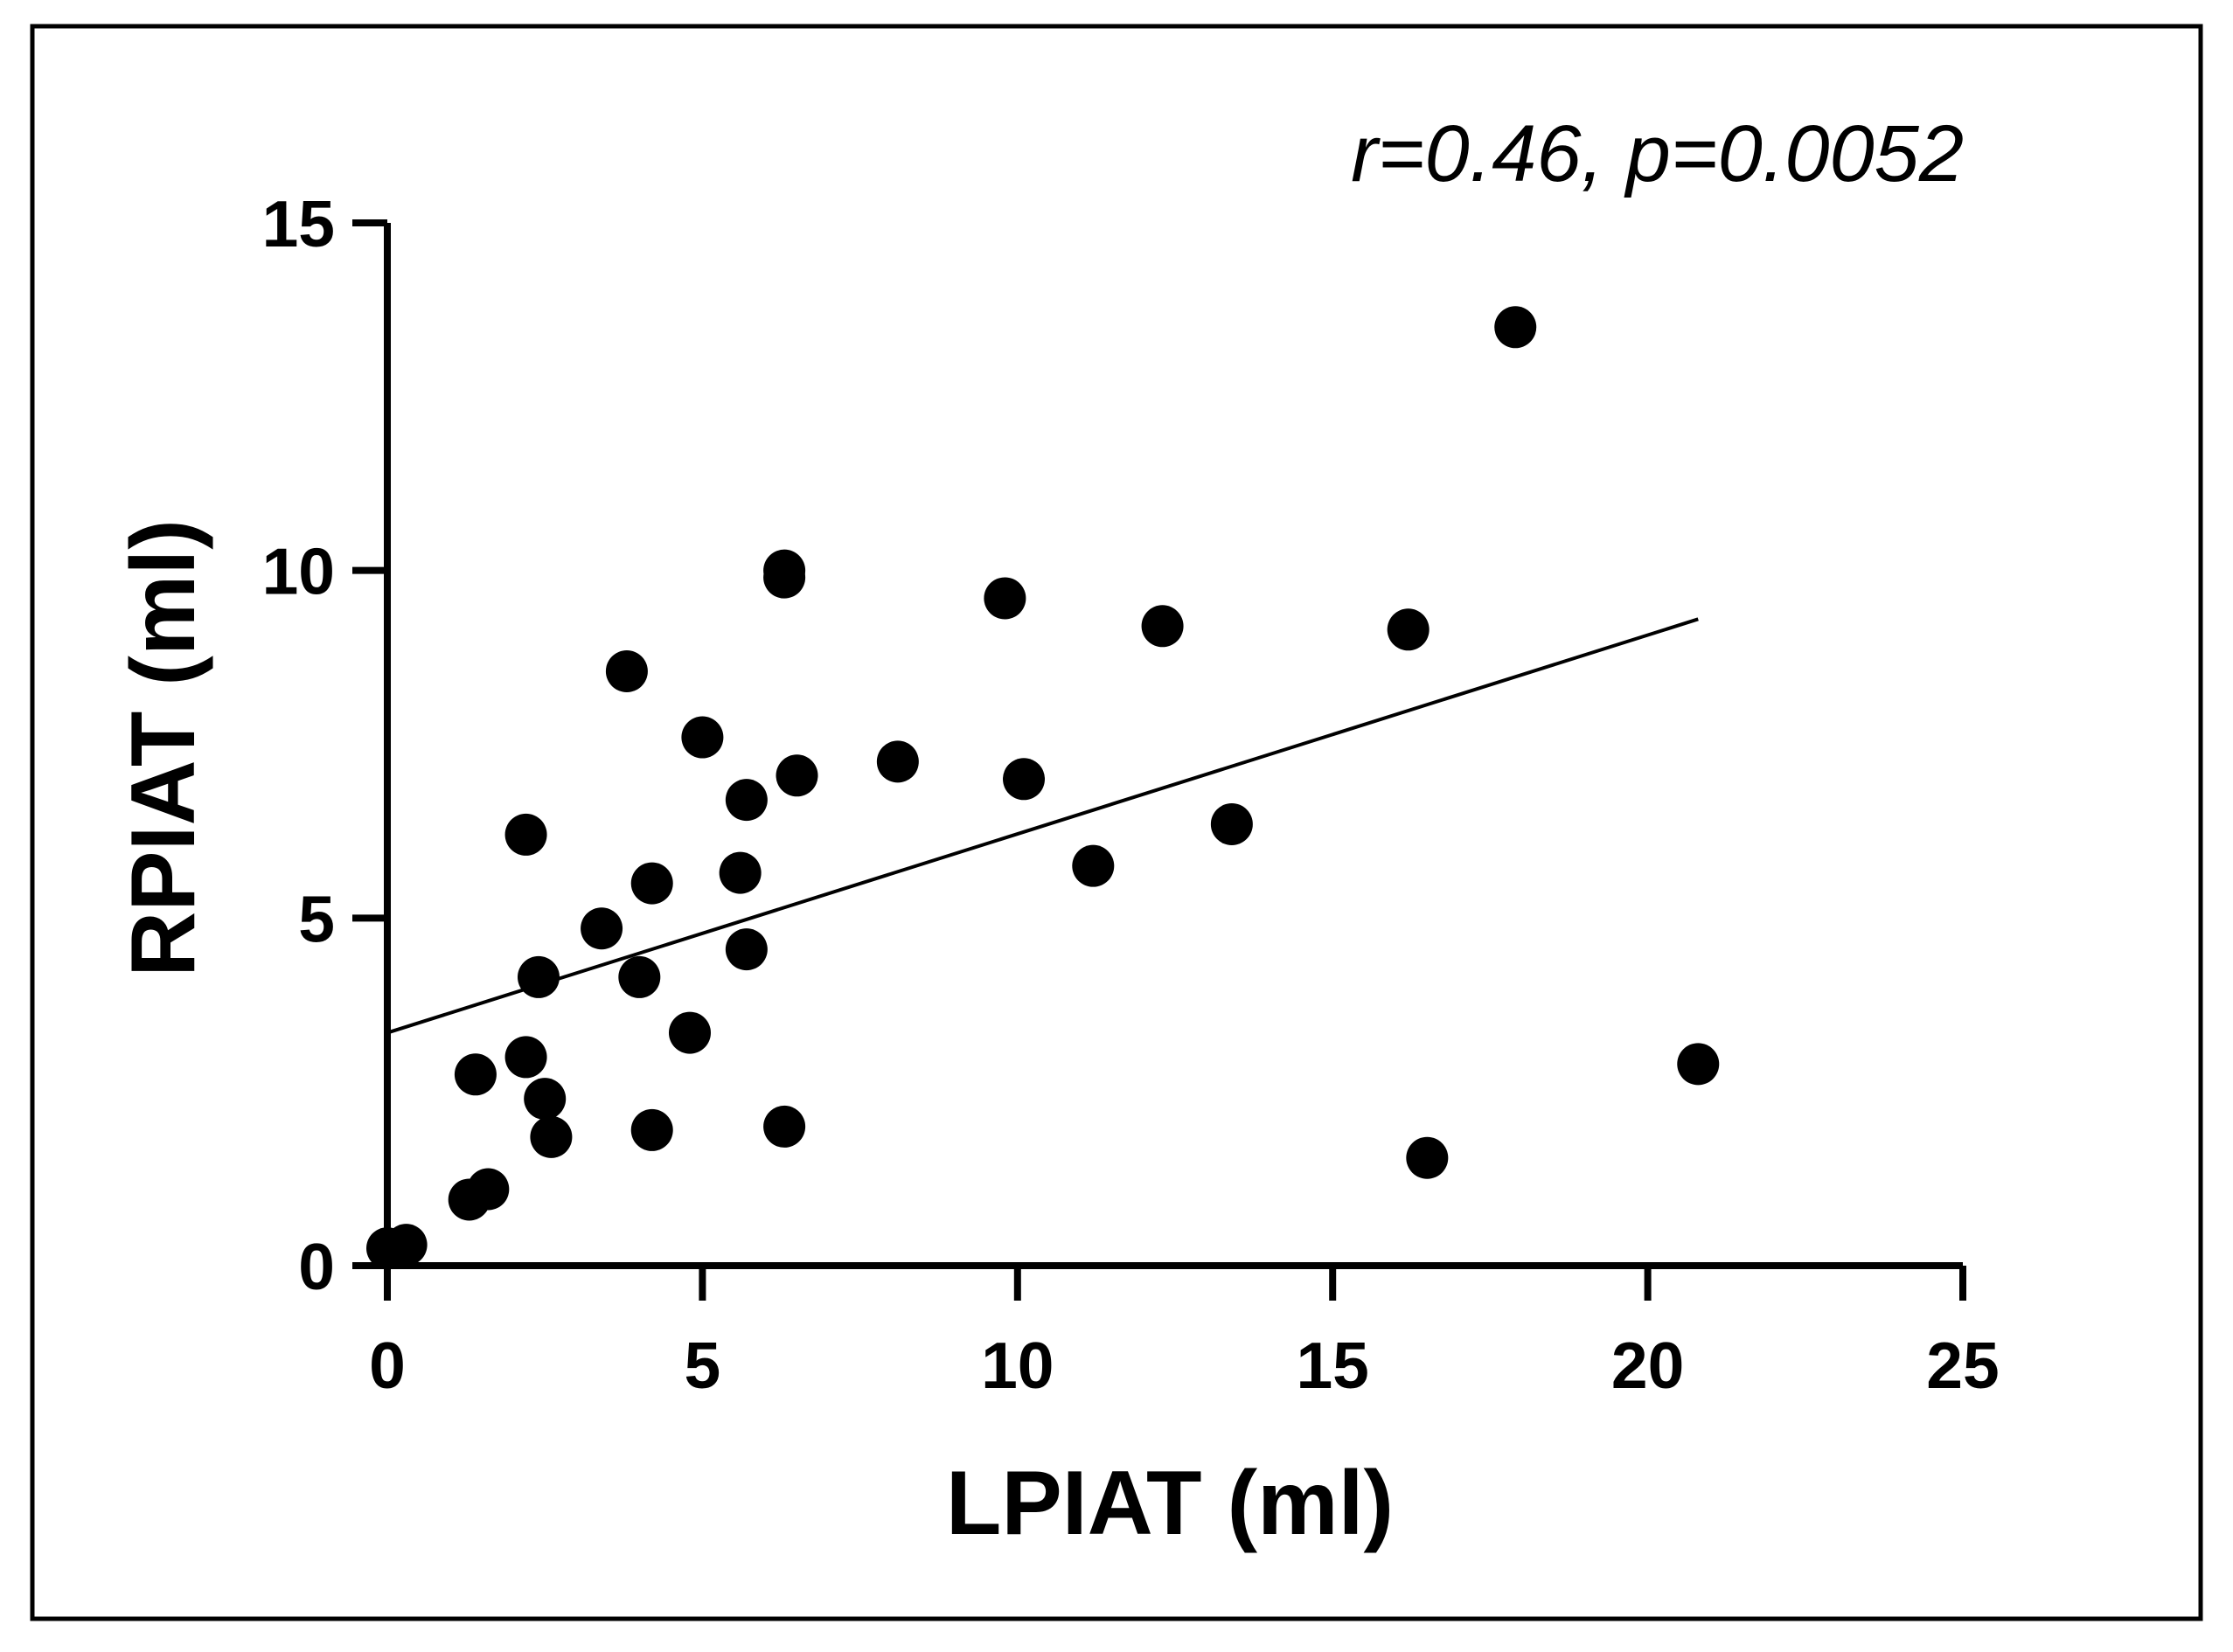  I want to click on x-tick-label: 0, so click(388, 1366).